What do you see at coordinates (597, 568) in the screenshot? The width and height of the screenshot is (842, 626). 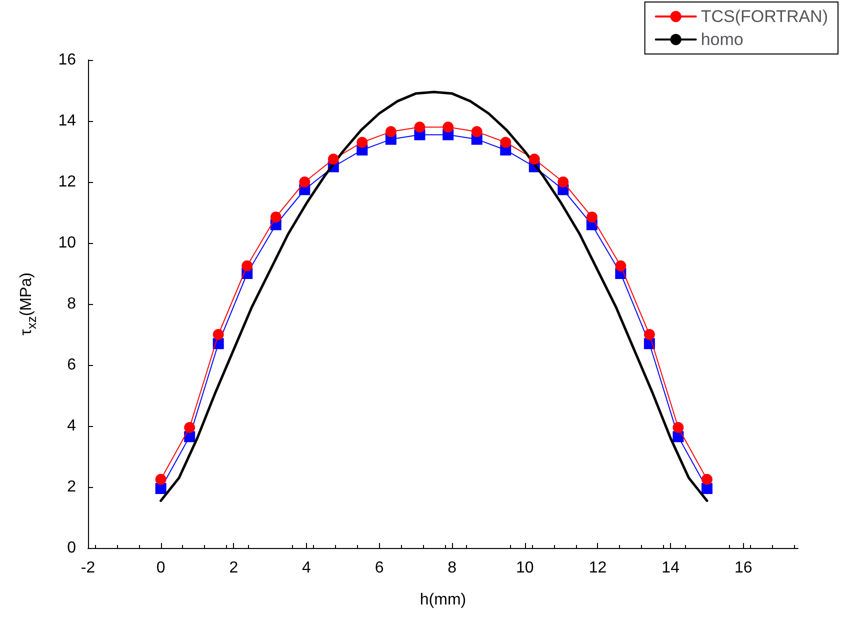 I see `x-tick-label: 12` at bounding box center [597, 568].